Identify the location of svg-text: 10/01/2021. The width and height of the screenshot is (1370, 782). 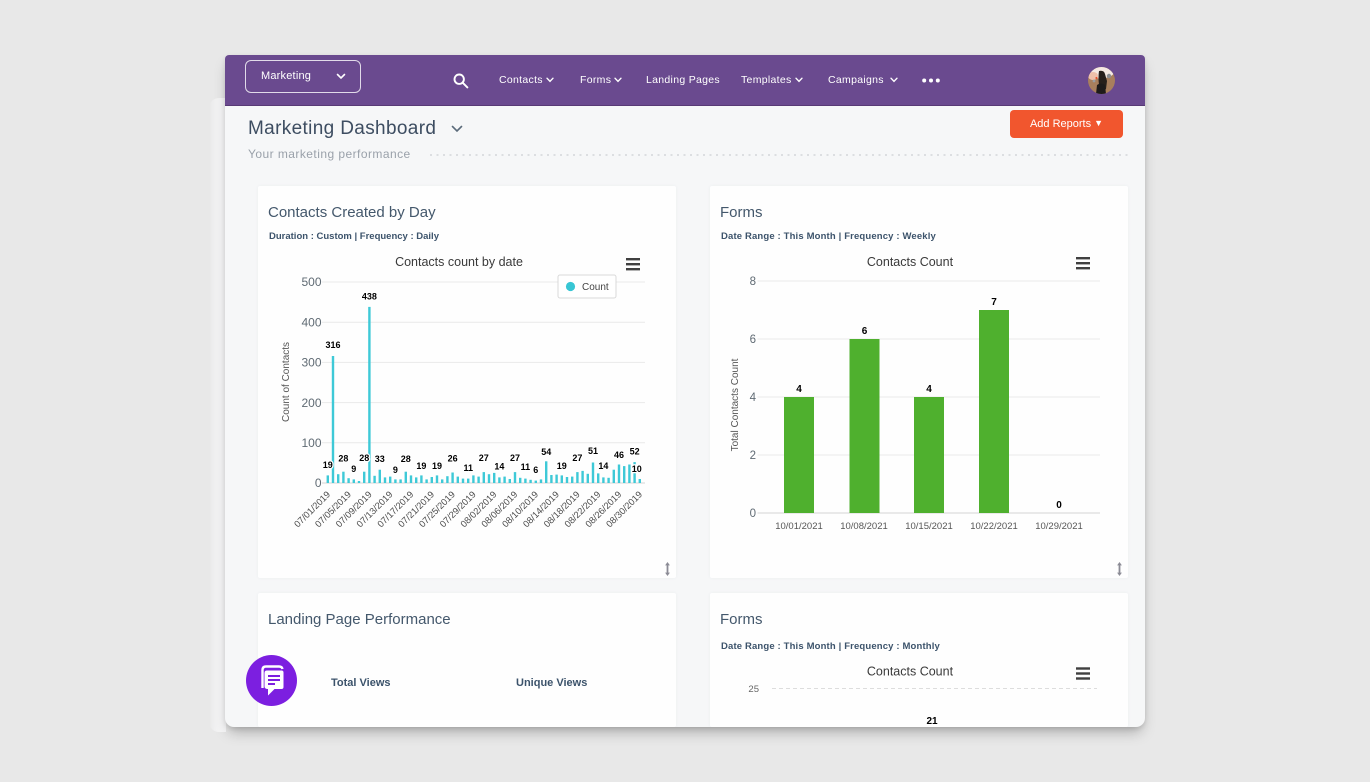
(799, 526).